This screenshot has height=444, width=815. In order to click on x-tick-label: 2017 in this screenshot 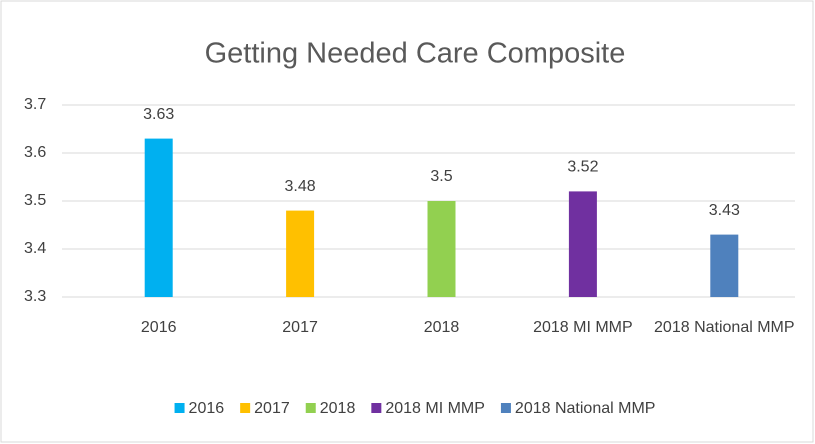, I will do `click(300, 327)`.